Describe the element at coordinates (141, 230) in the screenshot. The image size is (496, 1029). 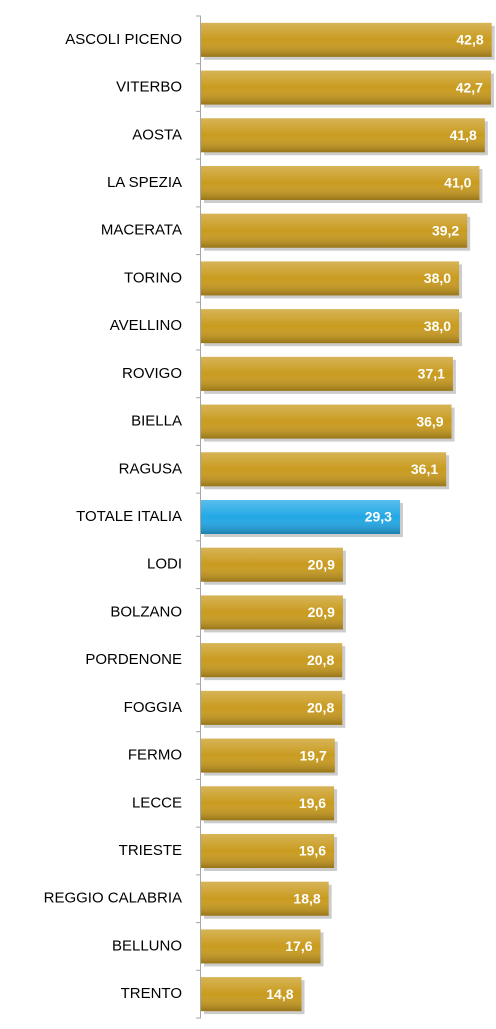
I see `y-tick-label: MACERATA` at that location.